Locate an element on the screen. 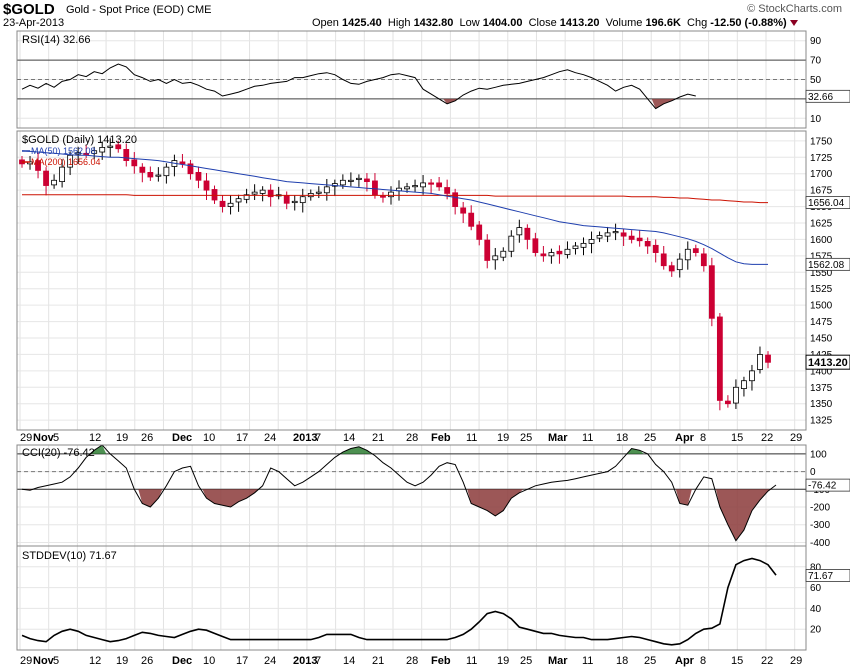 Image resolution: width=850 pixels, height=668 pixels. date-axis-top-label: 17 is located at coordinates (242, 438).